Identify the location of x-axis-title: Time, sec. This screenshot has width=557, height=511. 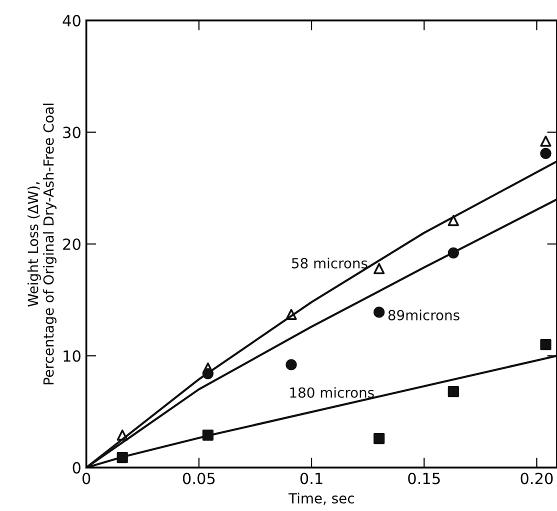
(321, 498).